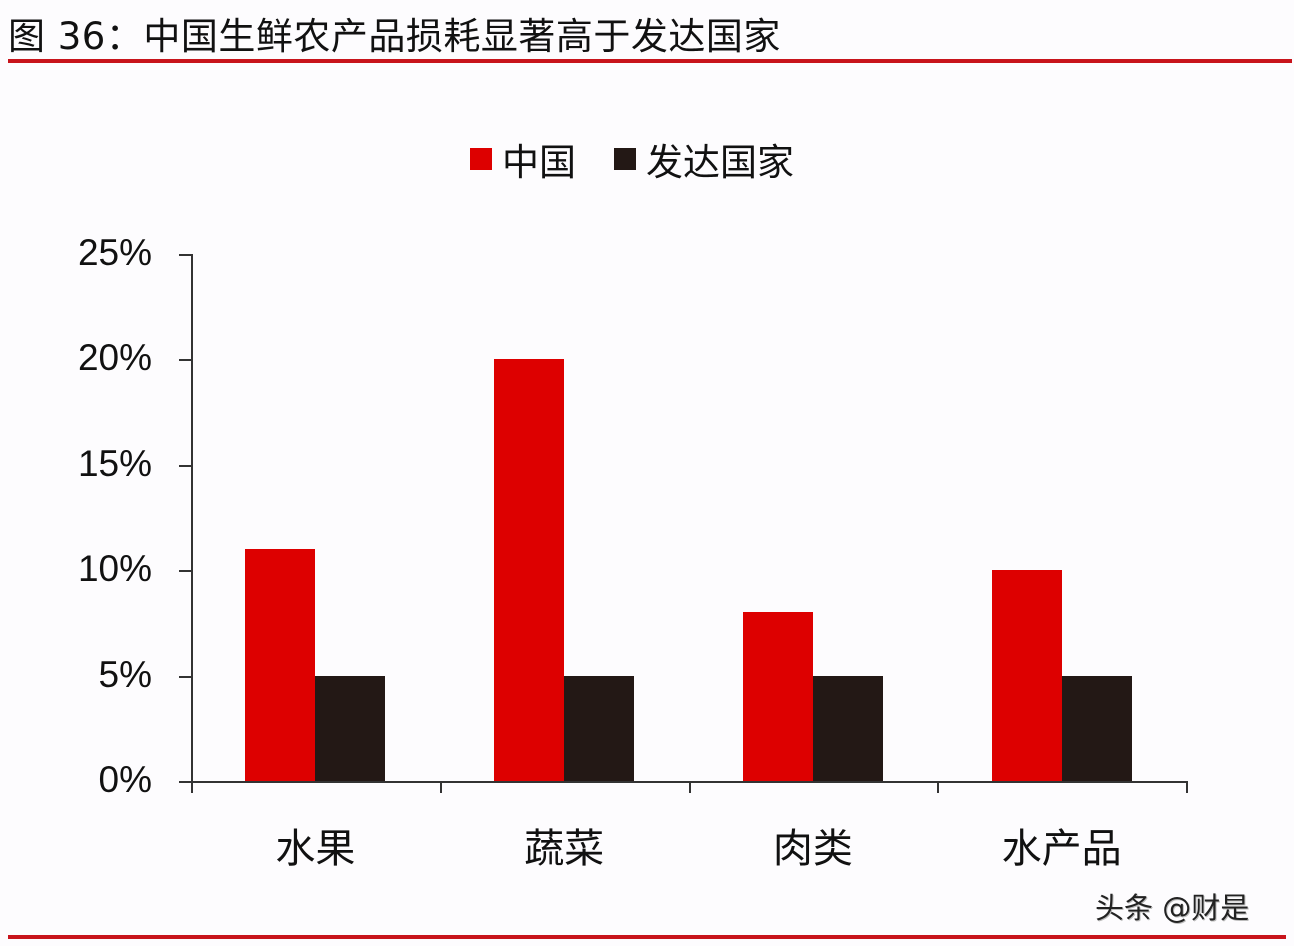 This screenshot has width=1294, height=946. I want to click on title-divider, so click(650, 61).